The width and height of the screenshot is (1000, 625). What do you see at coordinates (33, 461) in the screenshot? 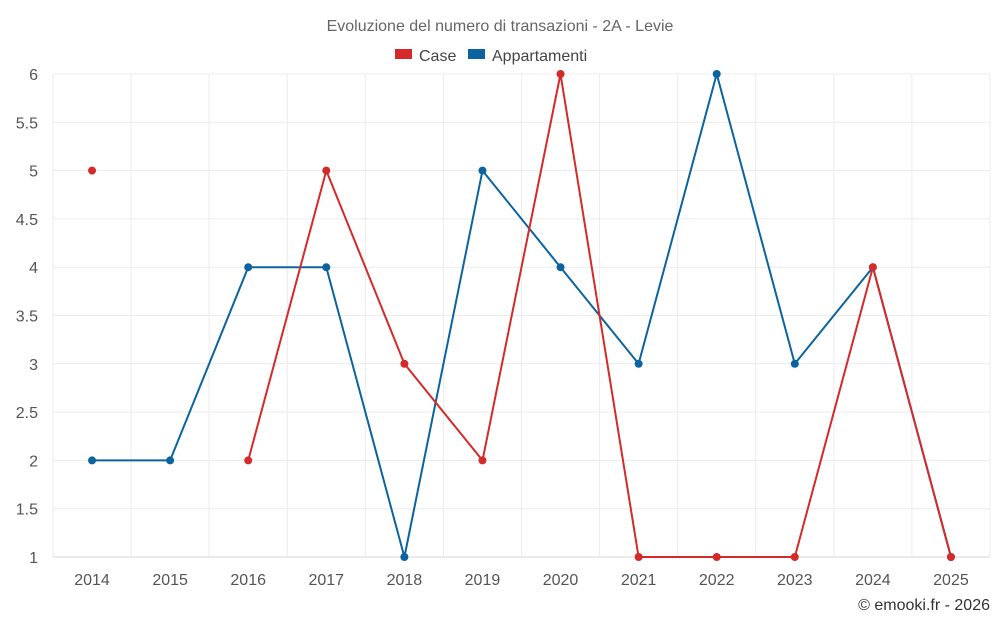
I see `y-tick-label: 2` at bounding box center [33, 461].